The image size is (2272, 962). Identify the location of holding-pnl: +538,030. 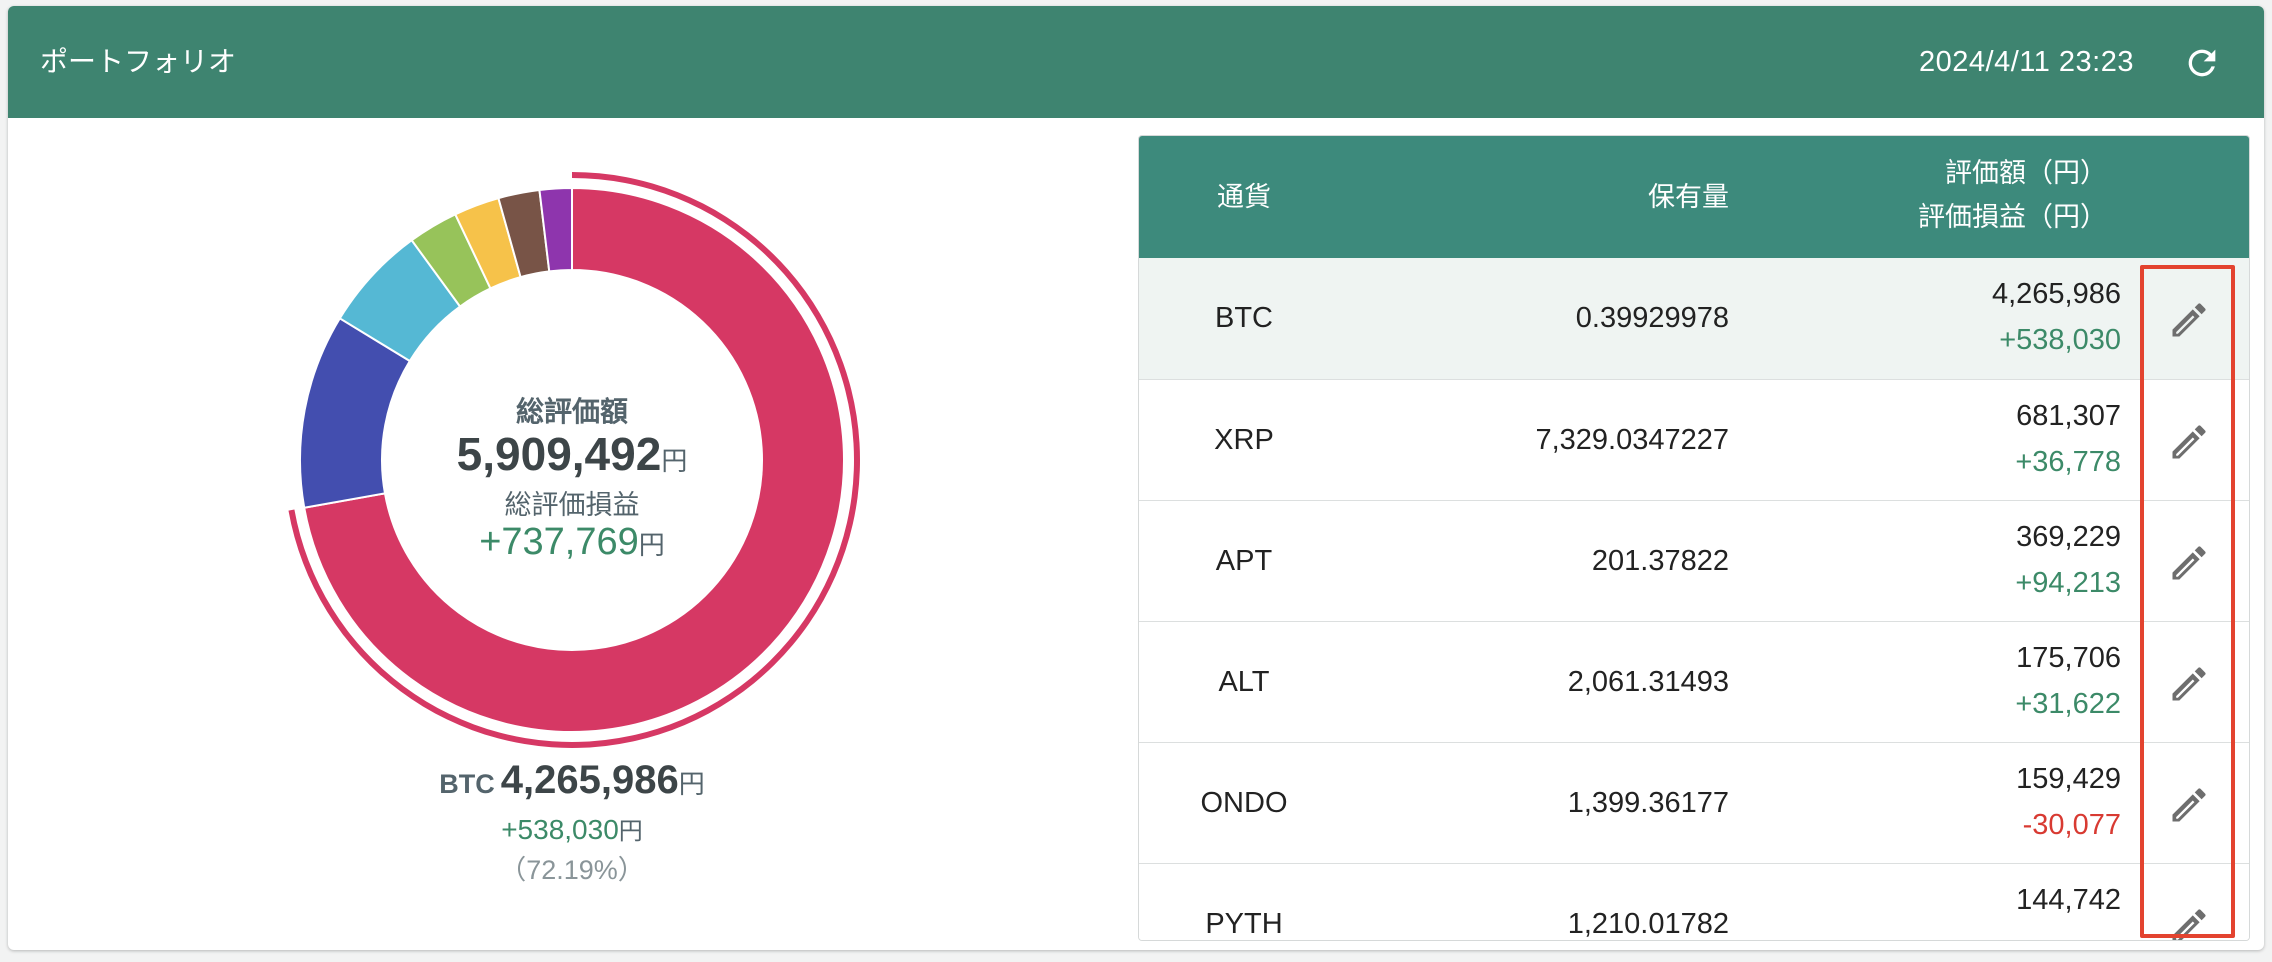
(2060, 340).